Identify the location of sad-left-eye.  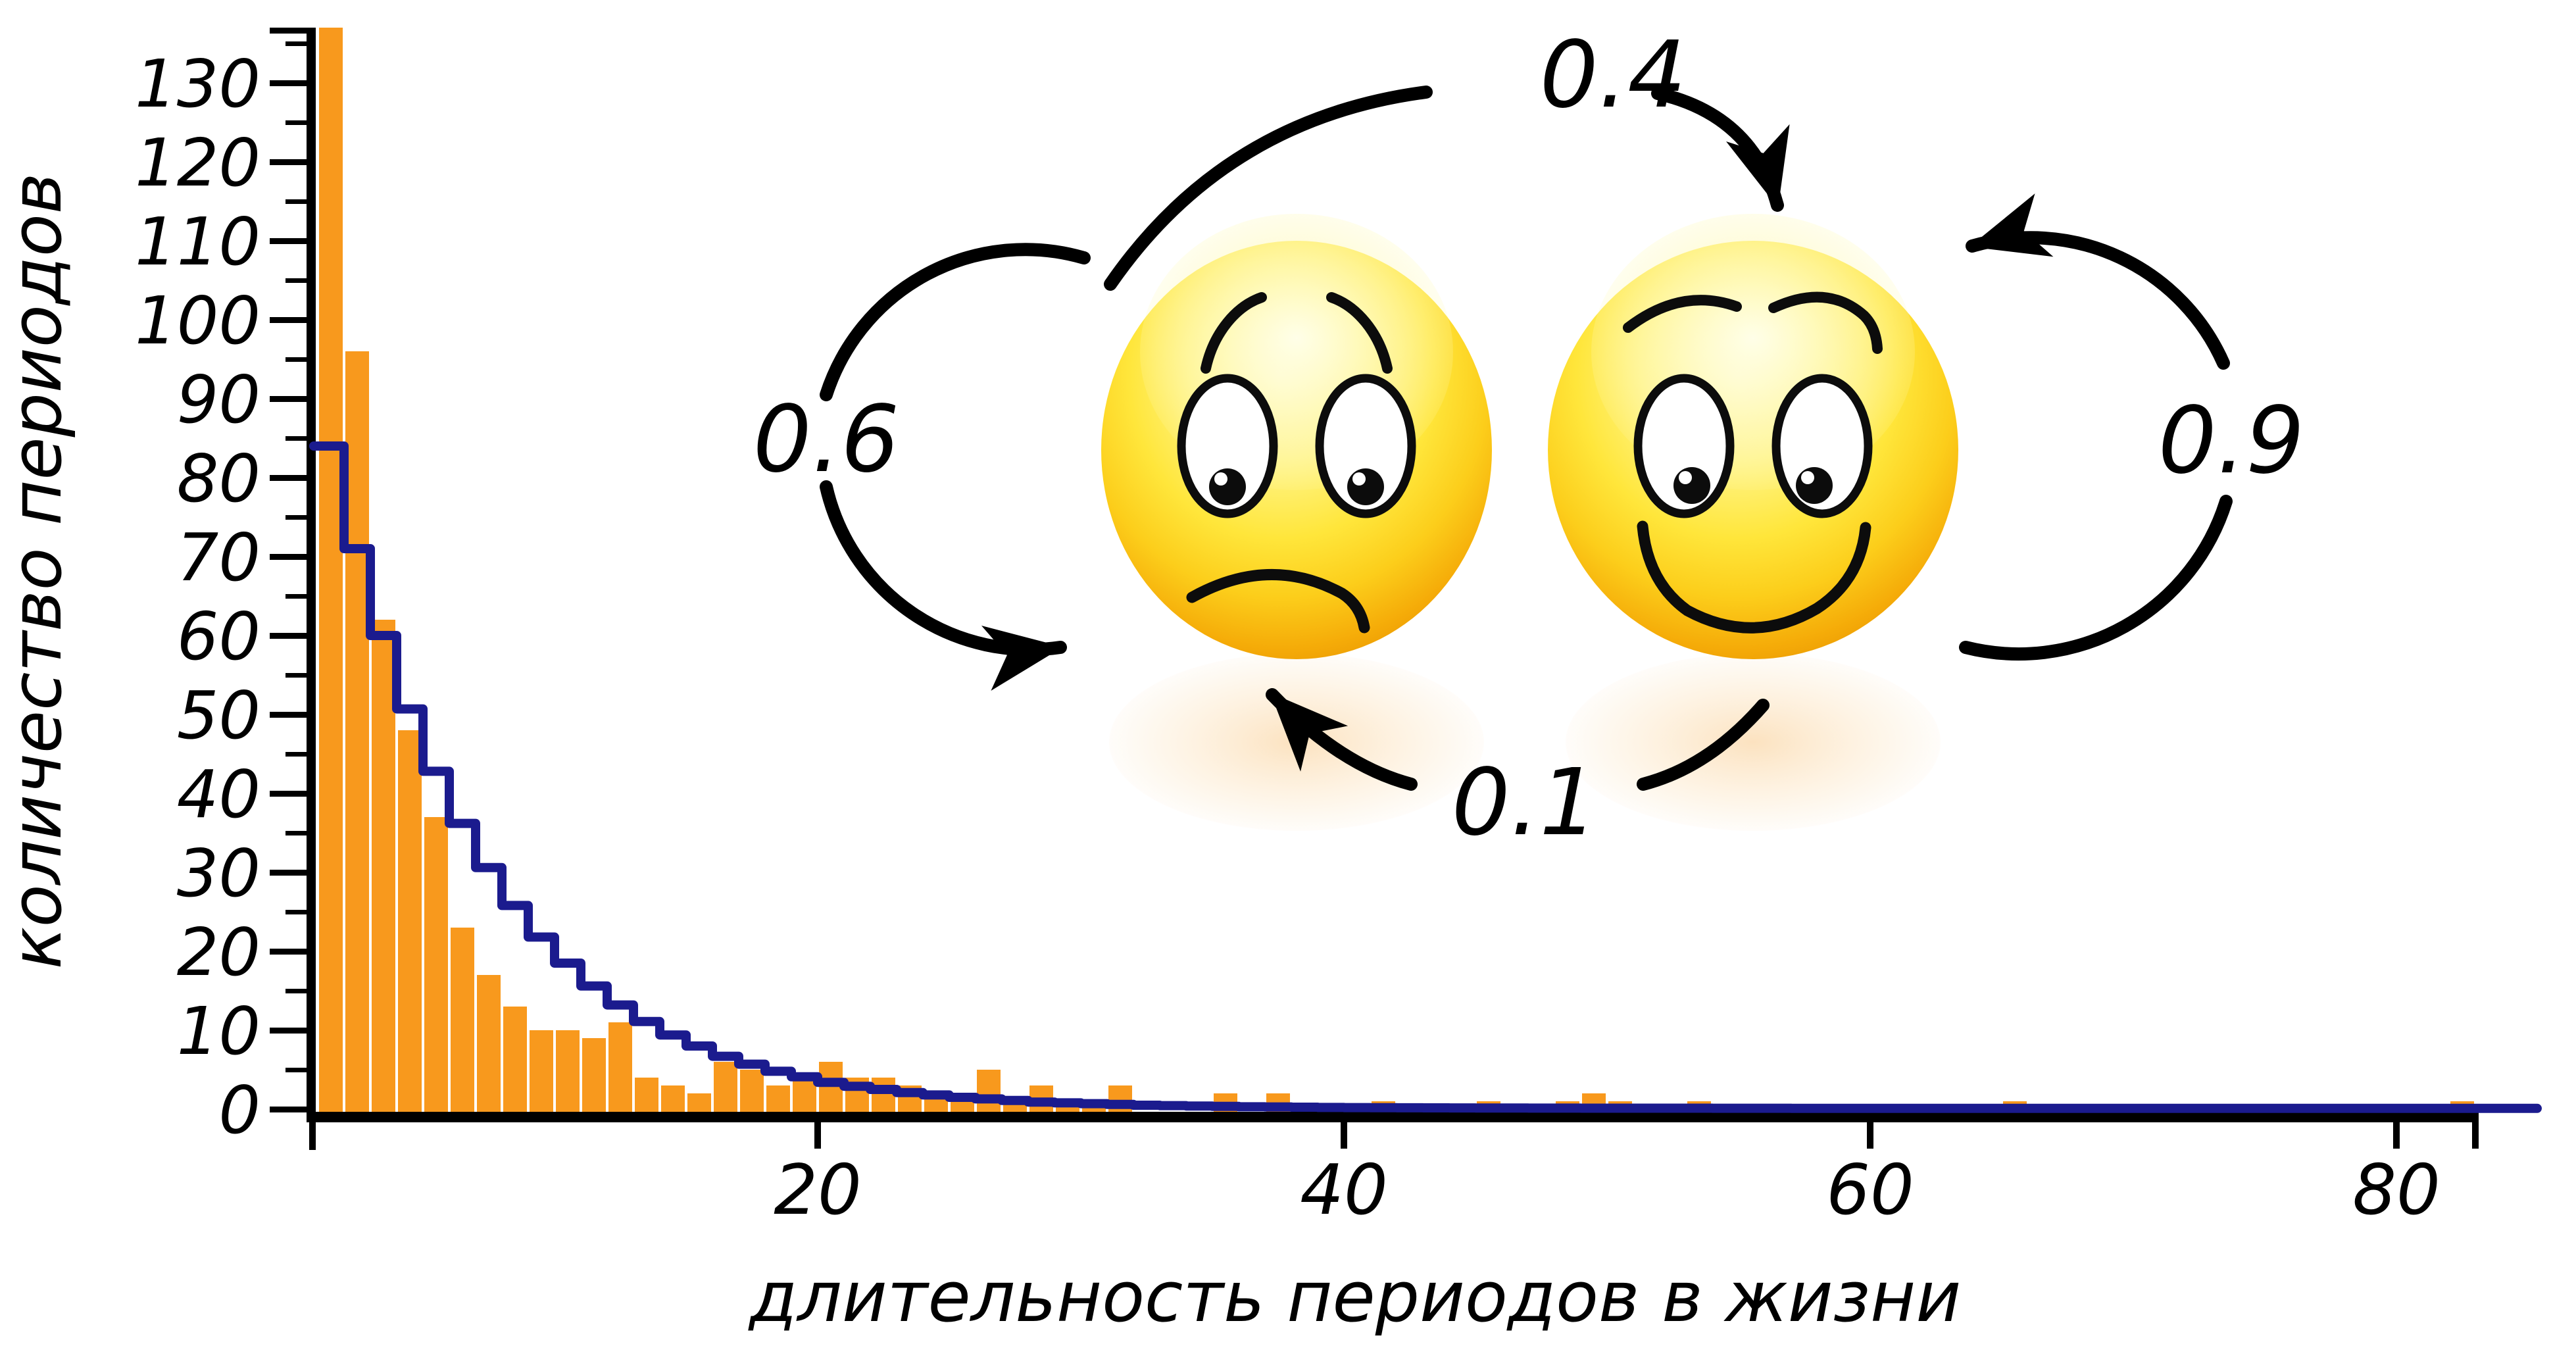
(1227, 446).